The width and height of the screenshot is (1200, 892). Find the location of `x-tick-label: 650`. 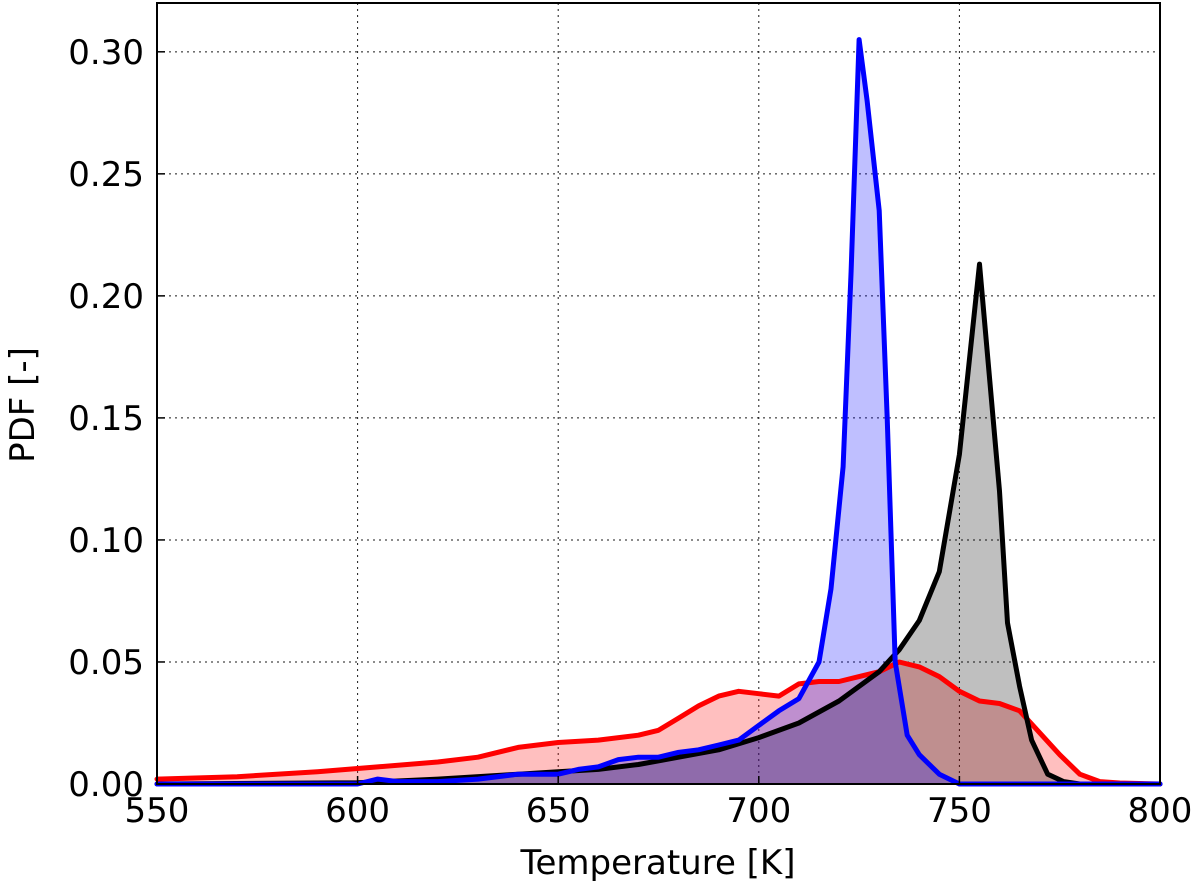

x-tick-label: 650 is located at coordinates (558, 811).